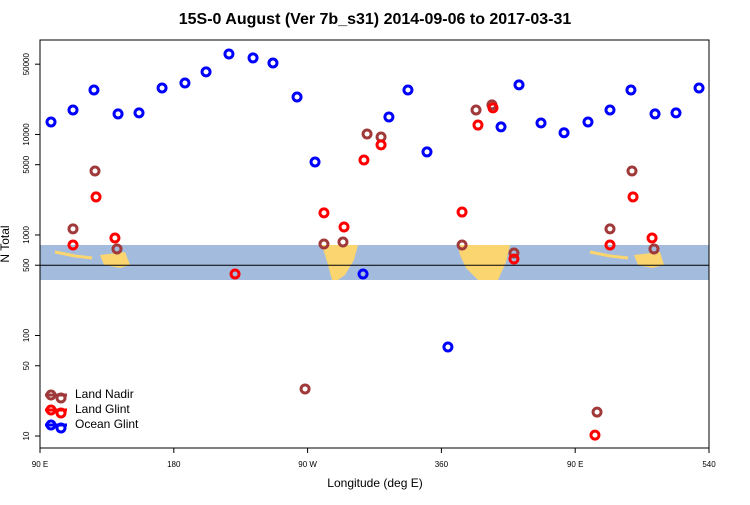 The width and height of the screenshot is (750, 505). I want to click on y-tick-label: 1000, so click(26, 235).